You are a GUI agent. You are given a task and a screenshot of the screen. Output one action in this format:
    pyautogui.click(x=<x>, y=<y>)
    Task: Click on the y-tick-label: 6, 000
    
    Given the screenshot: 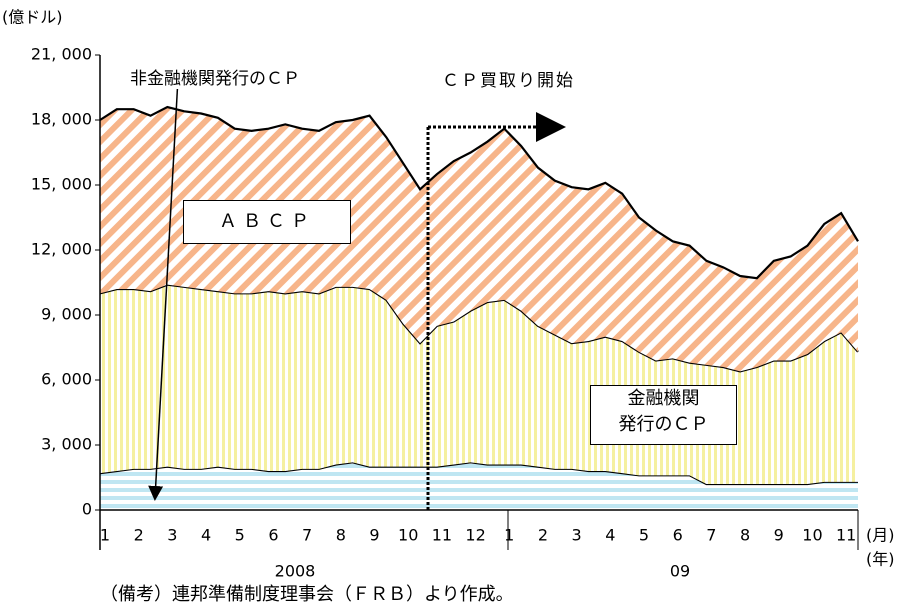 What is the action you would take?
    pyautogui.click(x=66, y=379)
    